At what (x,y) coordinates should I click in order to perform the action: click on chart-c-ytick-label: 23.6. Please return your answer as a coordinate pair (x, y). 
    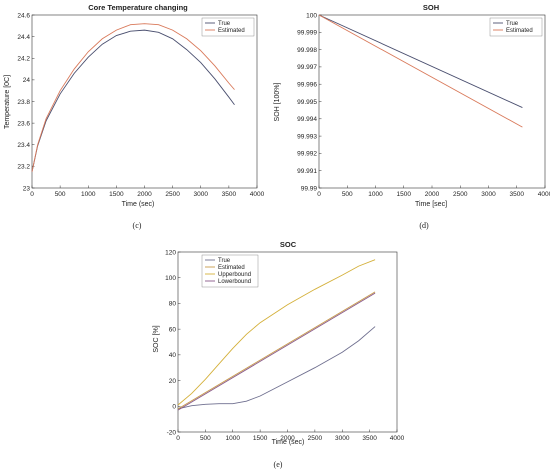
    Looking at the image, I should click on (23, 123).